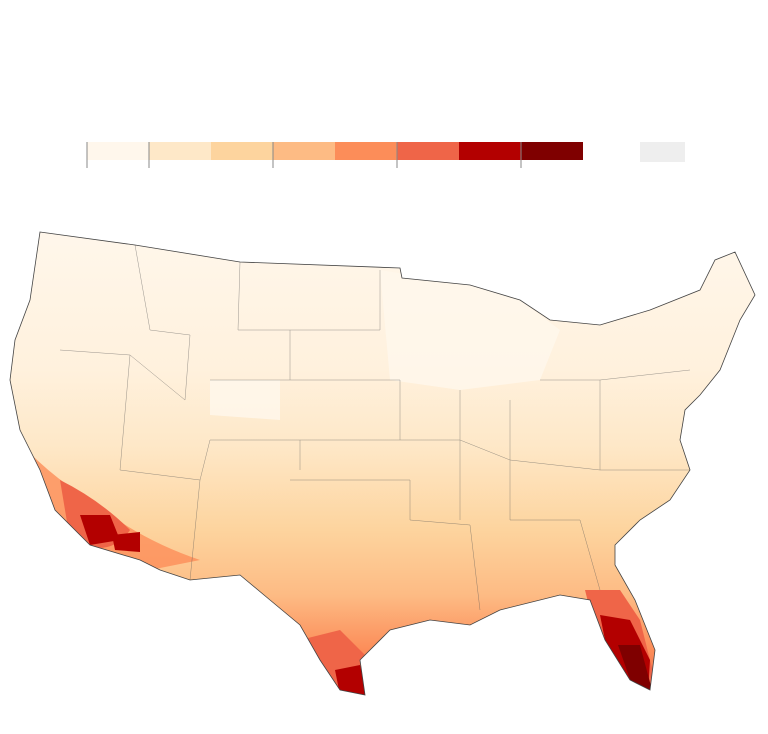 The width and height of the screenshot is (768, 734). Describe the element at coordinates (662, 152) in the screenshot. I see `legend-no-data` at that location.